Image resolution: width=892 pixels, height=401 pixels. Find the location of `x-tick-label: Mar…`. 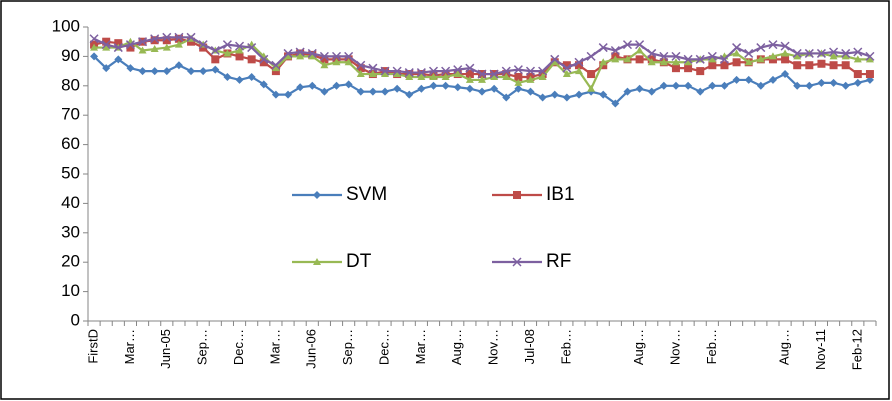

x-tick-label: Mar… is located at coordinates (420, 346).